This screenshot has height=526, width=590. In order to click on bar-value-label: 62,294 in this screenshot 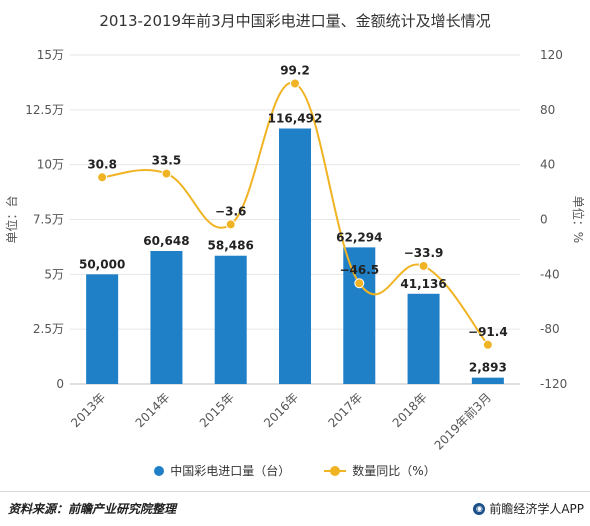, I will do `click(359, 237)`.